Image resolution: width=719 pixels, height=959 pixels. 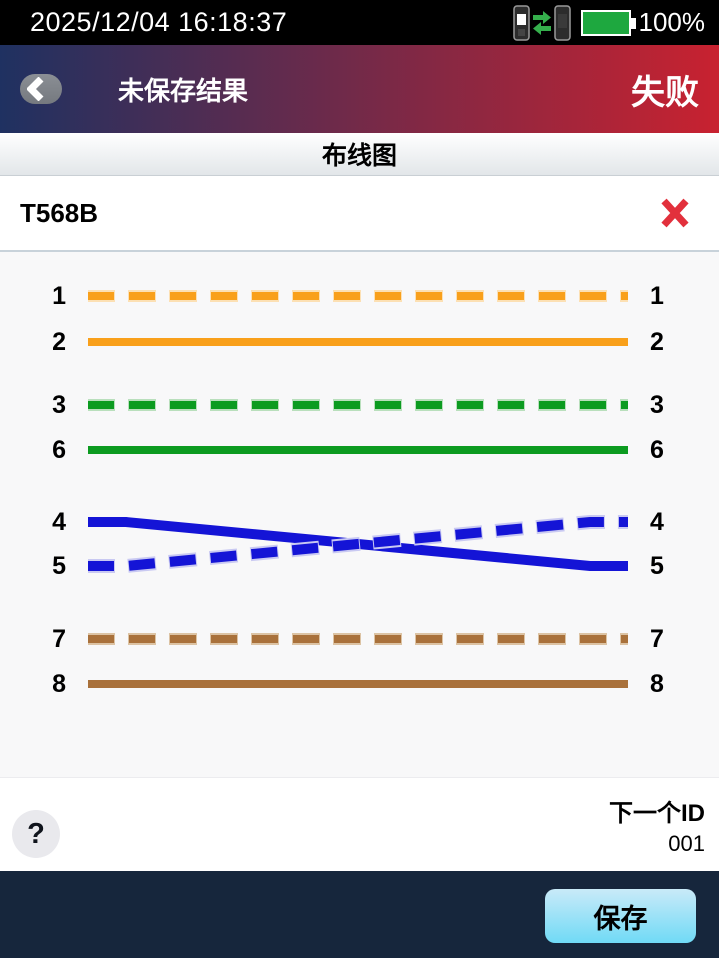 I want to click on pin-label-left-2: 2, so click(x=59, y=342).